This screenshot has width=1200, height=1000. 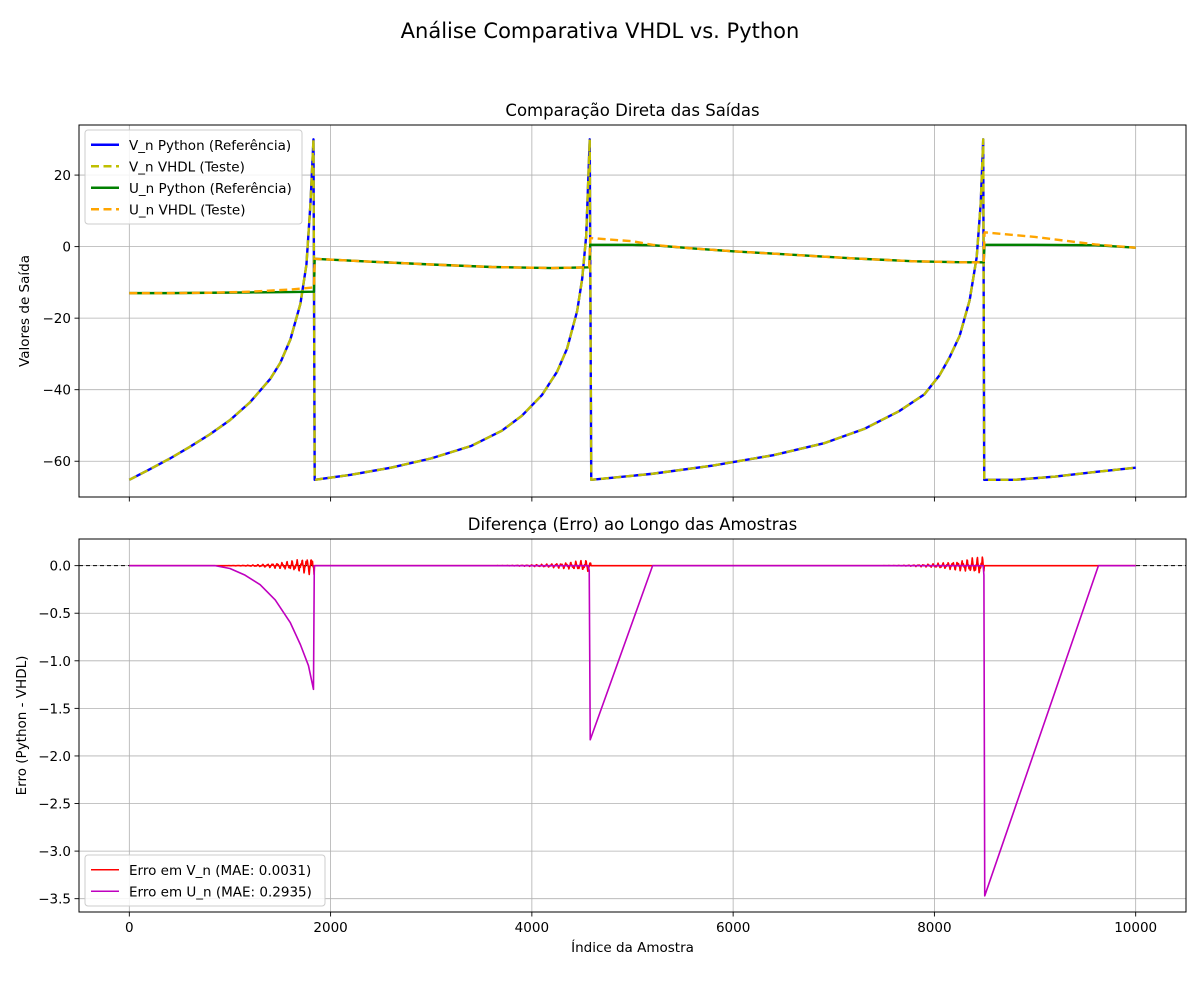 I want to click on legend-label: V_n VHDL (Teste), so click(x=187, y=167).